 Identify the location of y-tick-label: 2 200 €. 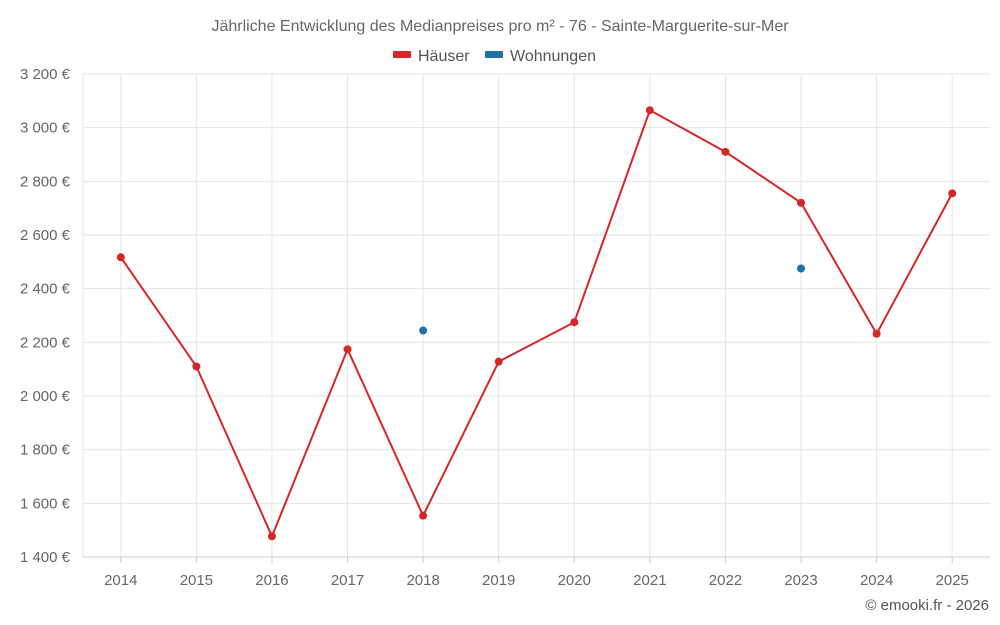
(45, 342).